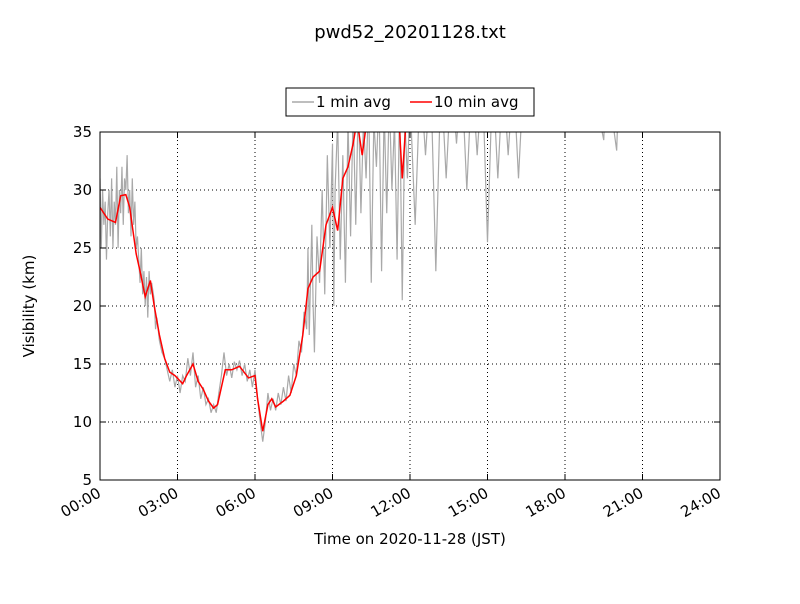  Describe the element at coordinates (476, 102) in the screenshot. I see `legend-label: 10 min avg` at that location.